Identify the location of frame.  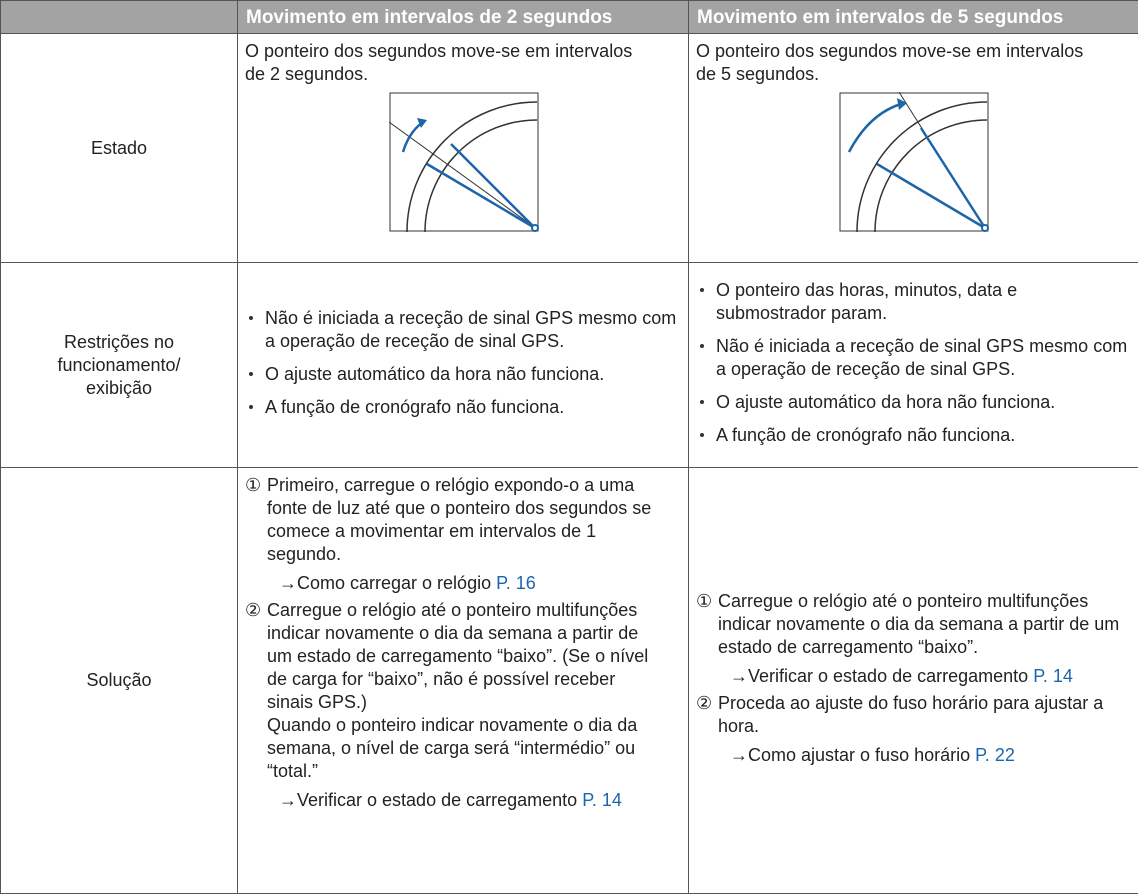
(914, 162).